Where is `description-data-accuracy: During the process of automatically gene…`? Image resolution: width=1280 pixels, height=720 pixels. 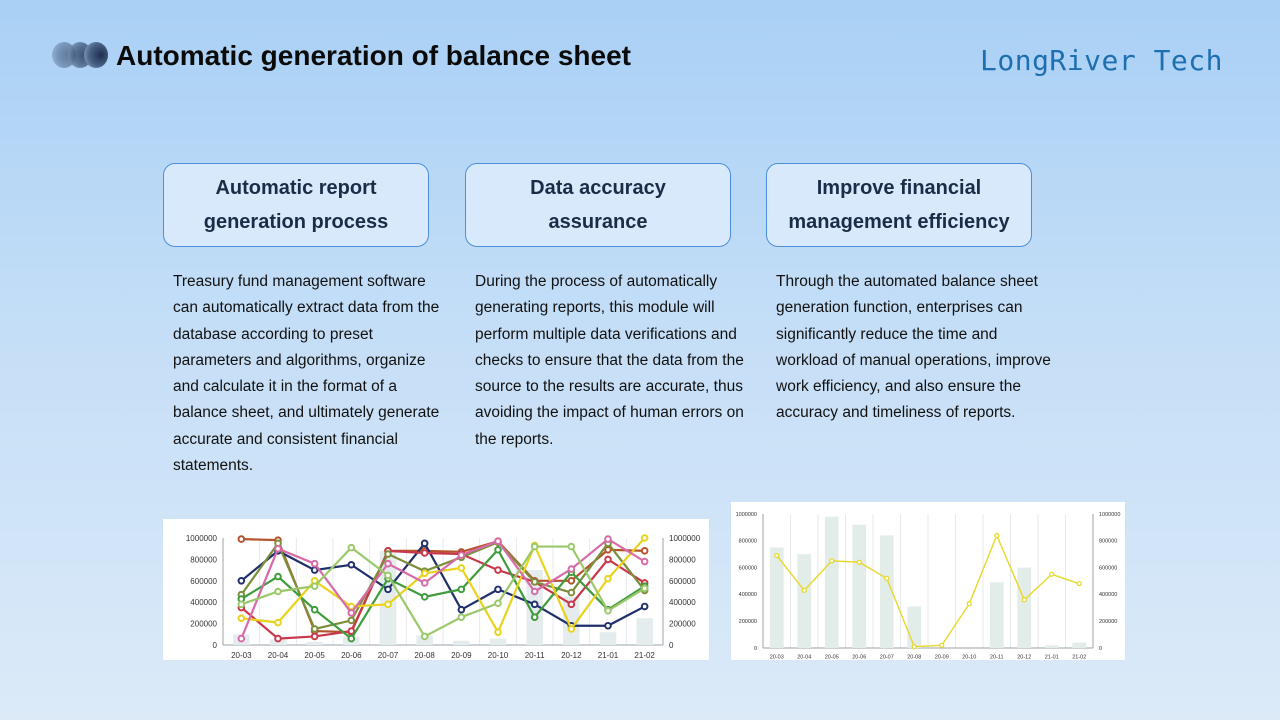
description-data-accuracy: During the process of automatically gene… is located at coordinates (609, 360).